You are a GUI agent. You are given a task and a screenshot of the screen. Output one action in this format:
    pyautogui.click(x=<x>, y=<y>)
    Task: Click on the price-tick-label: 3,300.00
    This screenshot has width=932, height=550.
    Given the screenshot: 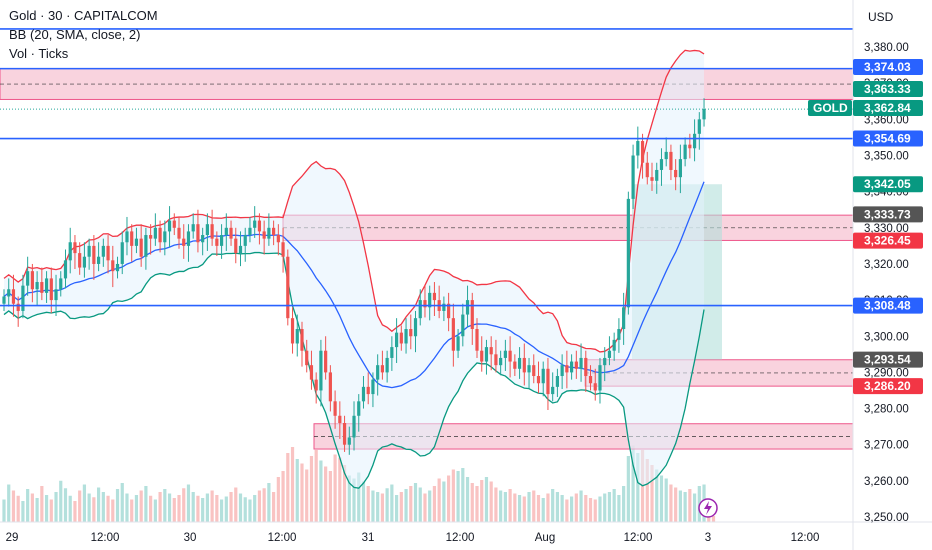 What is the action you would take?
    pyautogui.click(x=886, y=337)
    